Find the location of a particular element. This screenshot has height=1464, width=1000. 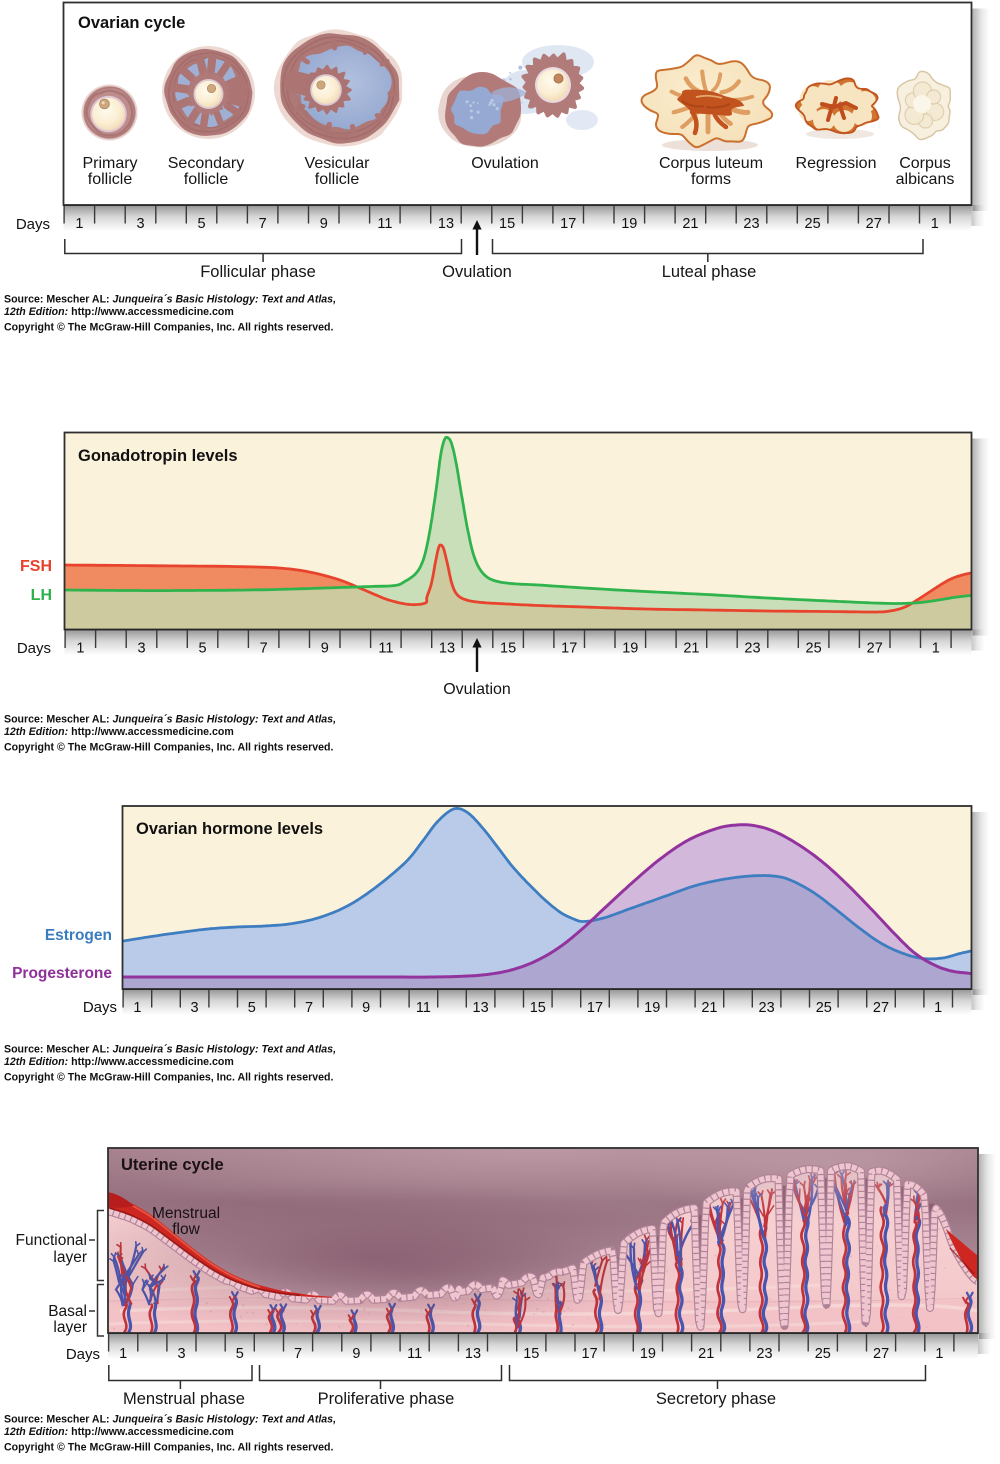

svg-text: Uterine cycle is located at coordinates (172, 1165).